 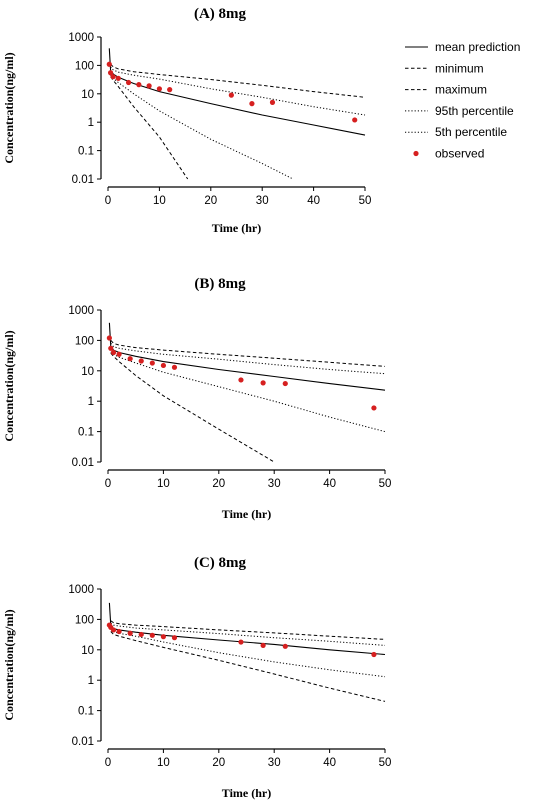 I want to click on mean-prediction-line, so click(x=237, y=92).